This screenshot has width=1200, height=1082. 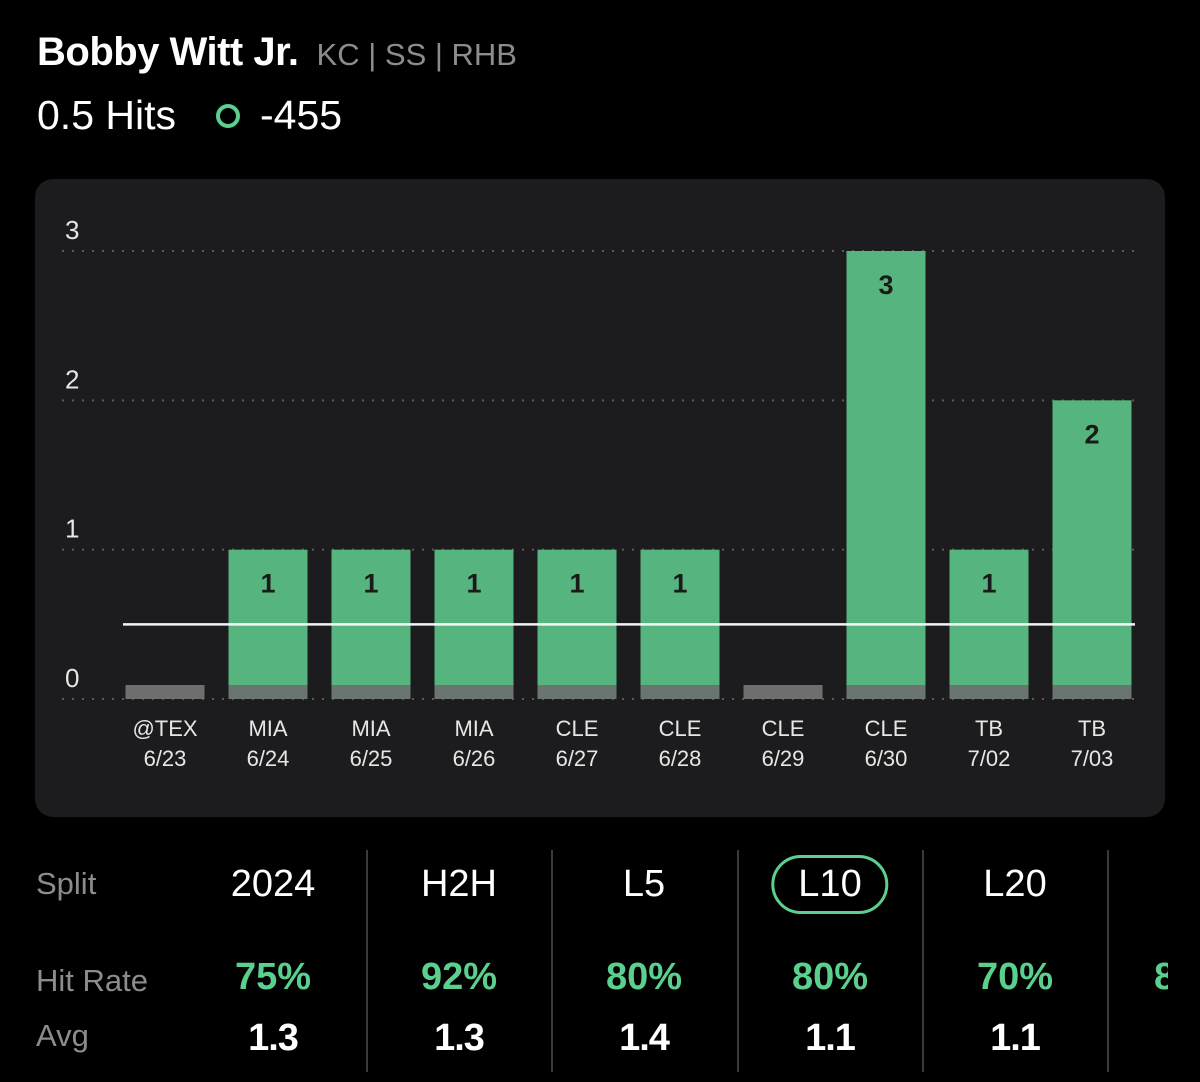 What do you see at coordinates (680, 758) in the screenshot?
I see `x-date-label: 6/28` at bounding box center [680, 758].